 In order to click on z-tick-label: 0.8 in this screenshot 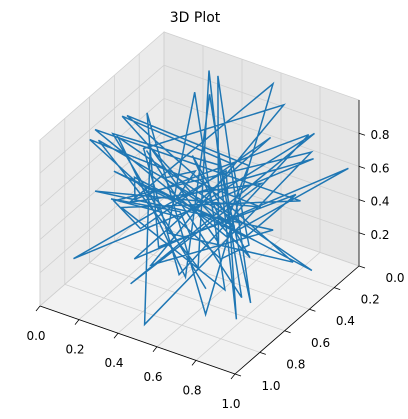, I will do `click(379, 135)`.